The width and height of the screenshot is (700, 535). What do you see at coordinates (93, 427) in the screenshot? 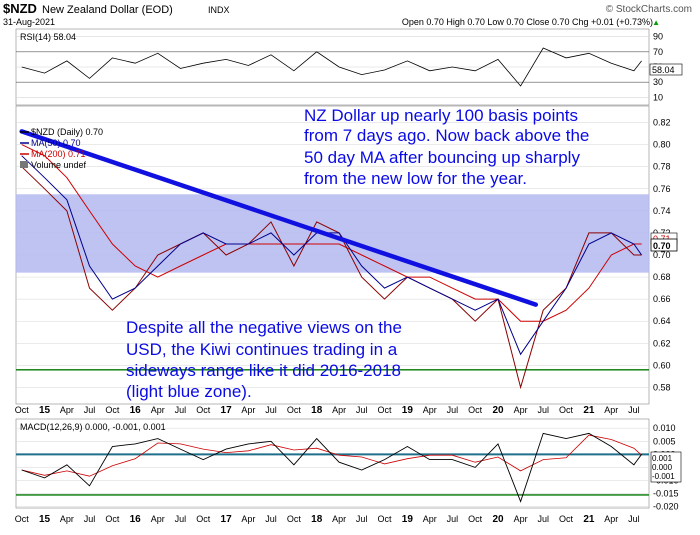
I see `macd-label: MACD(12,26,9) 0.000, -0.001, 0.001` at bounding box center [93, 427].